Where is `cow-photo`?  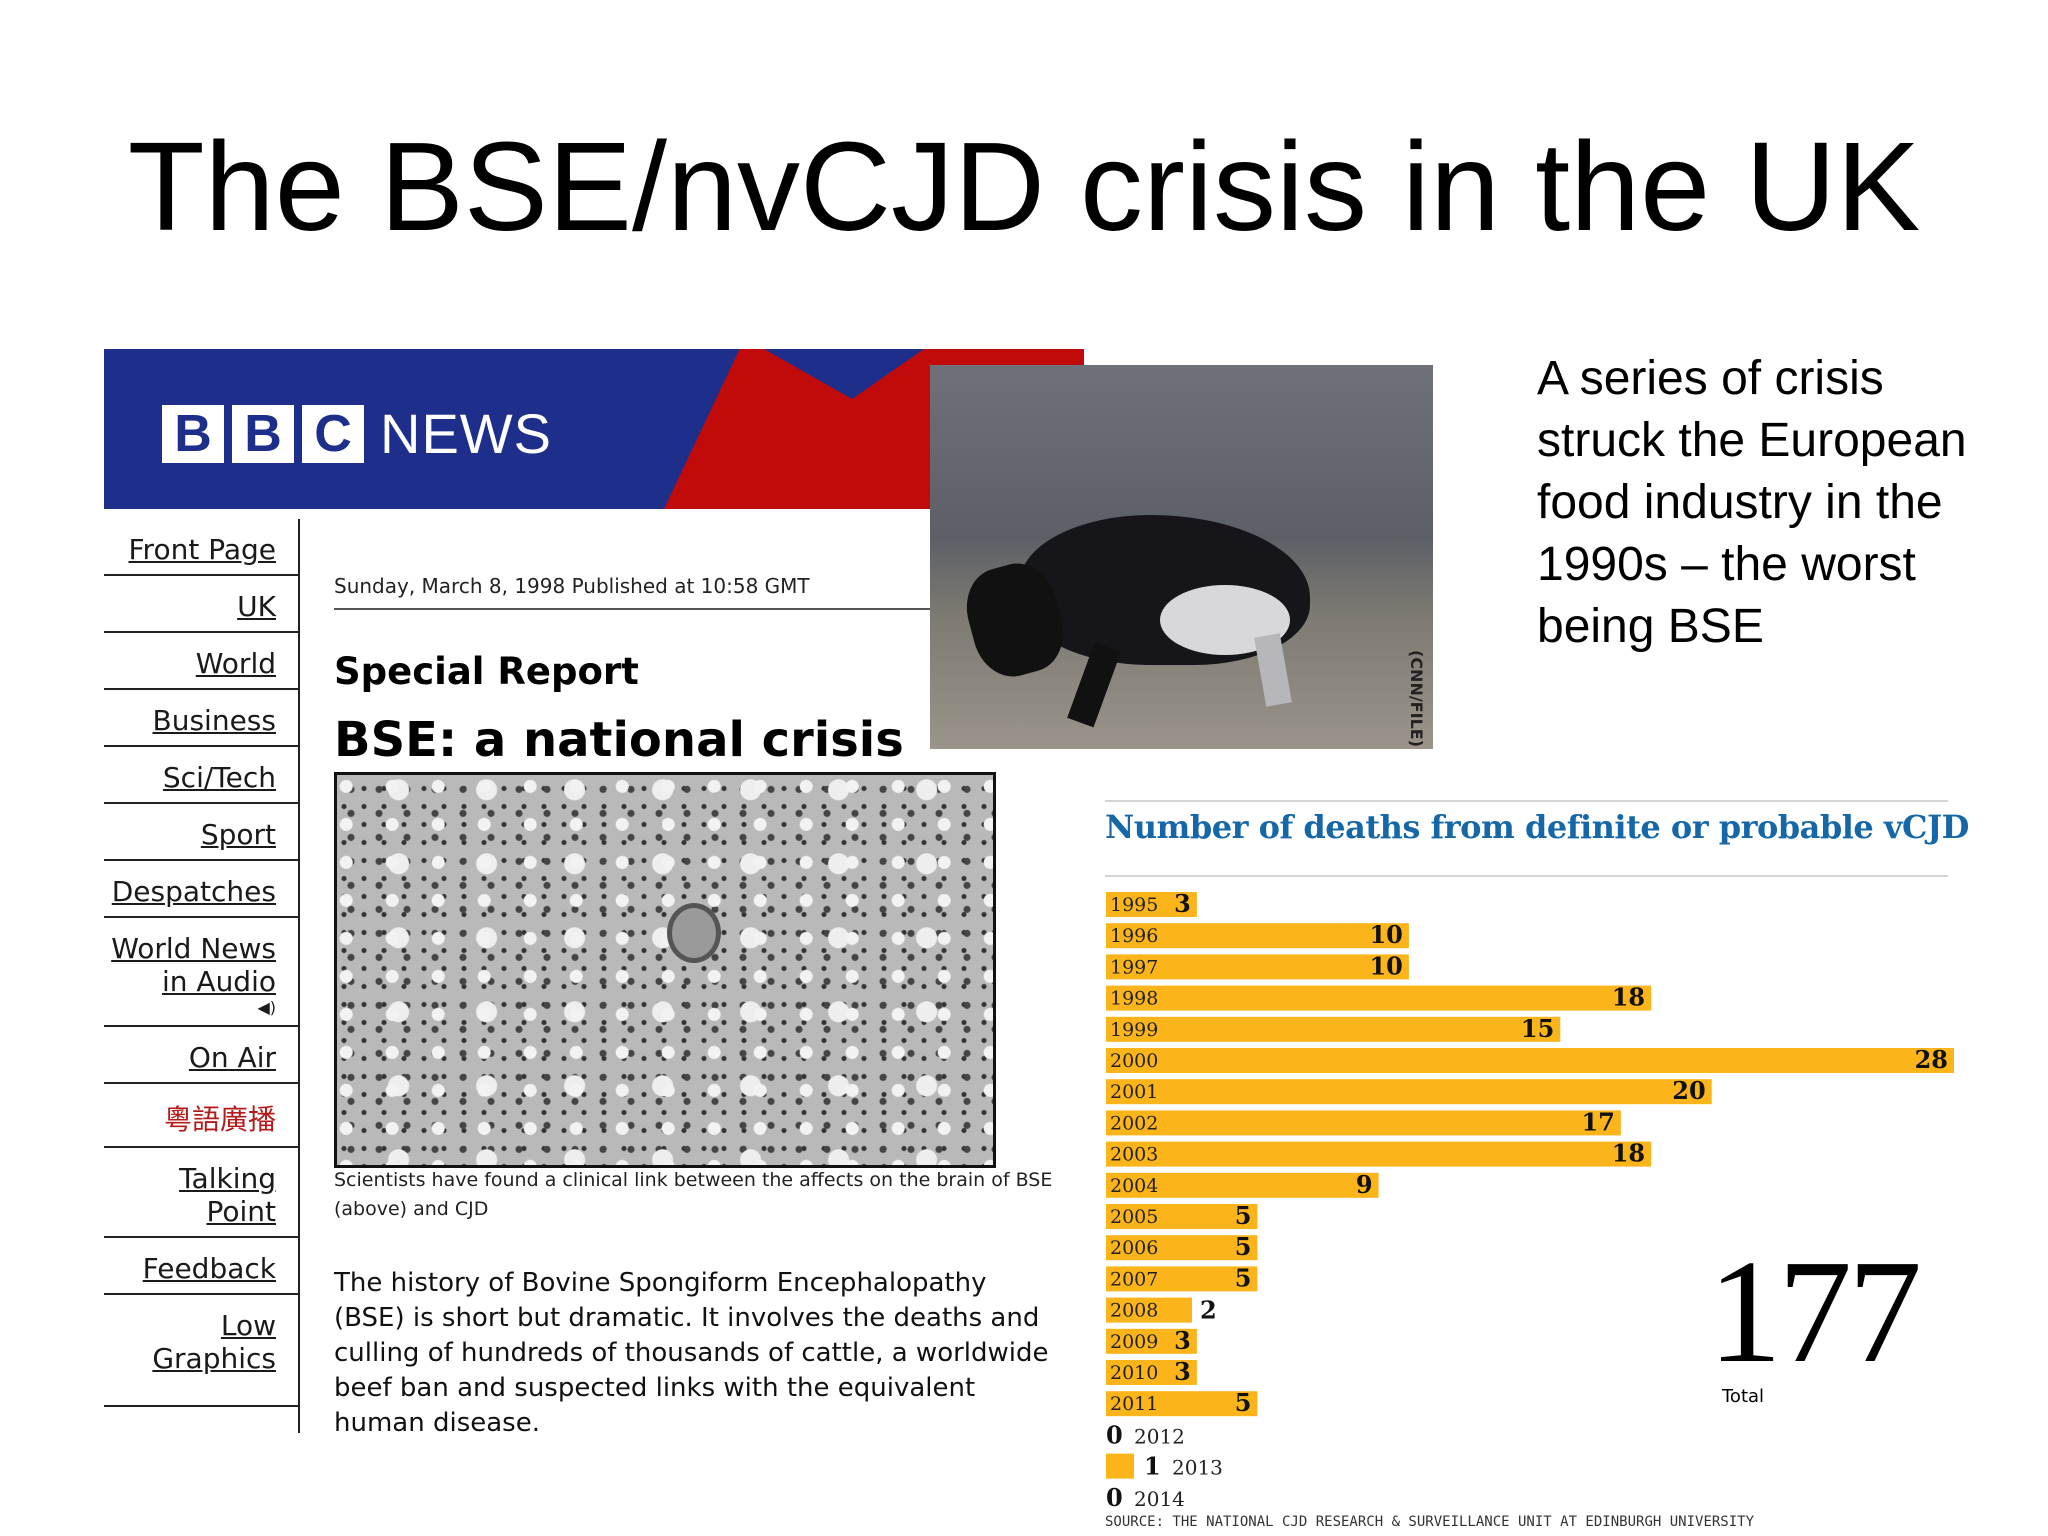 cow-photo is located at coordinates (1181, 557).